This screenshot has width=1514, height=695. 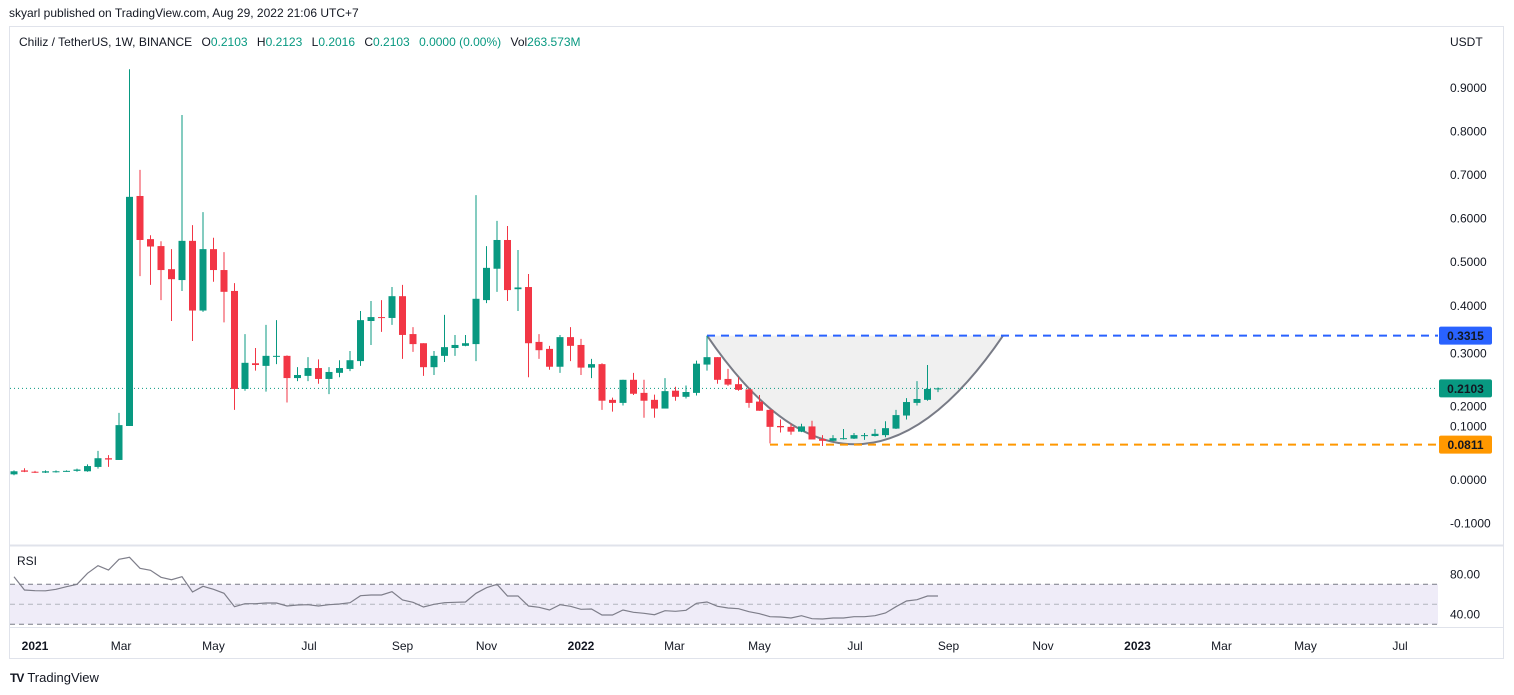 What do you see at coordinates (1221, 646) in the screenshot?
I see `time-tick-label: Mar` at bounding box center [1221, 646].